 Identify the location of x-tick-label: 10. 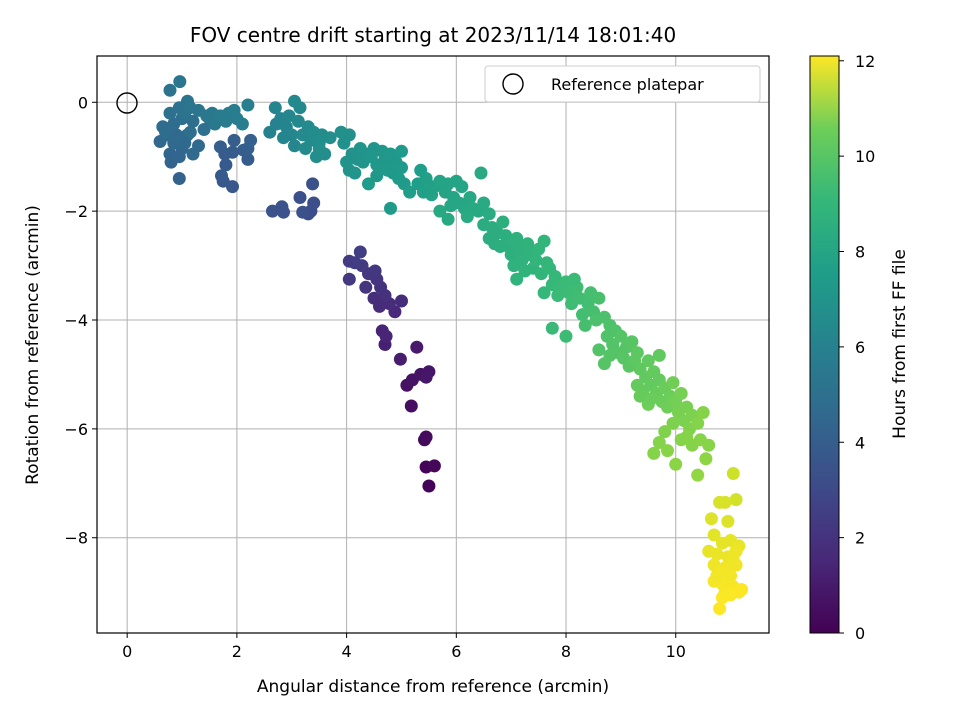
(676, 651).